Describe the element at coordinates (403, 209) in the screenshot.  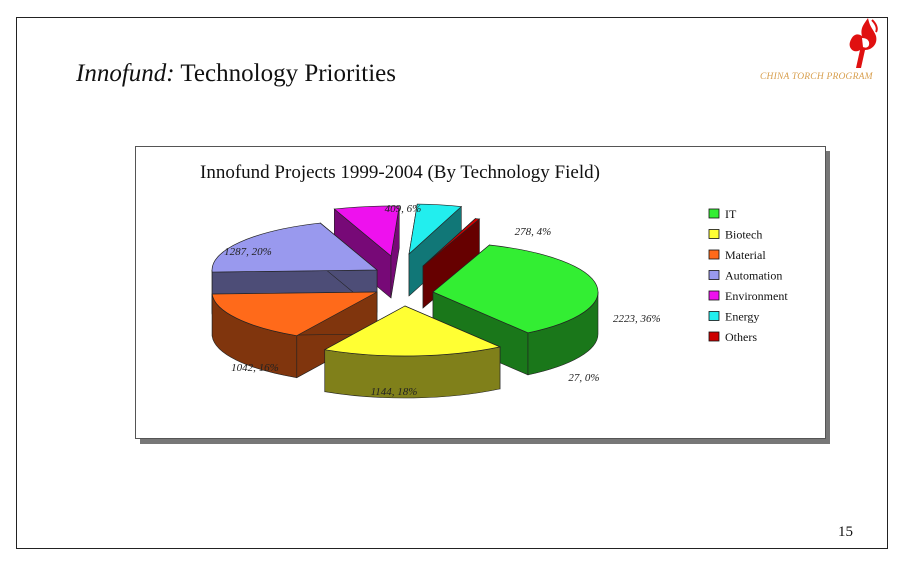
I see `data-label-environment: 409, 6%` at that location.